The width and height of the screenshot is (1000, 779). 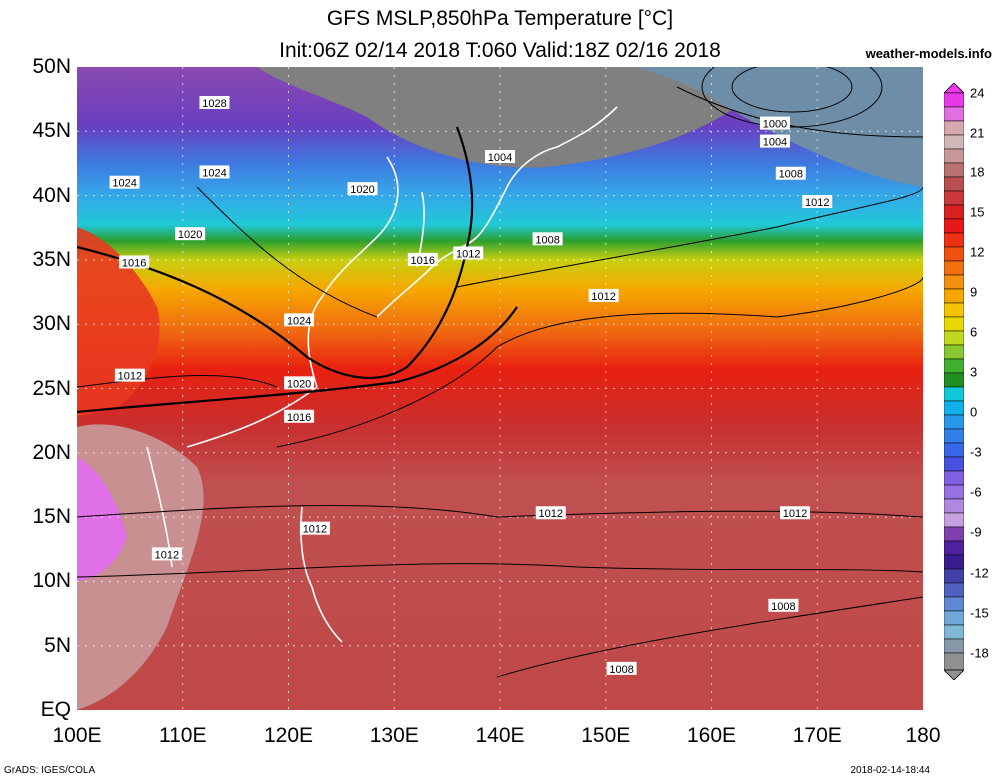 I want to click on colorbar-label-3: 3, so click(x=974, y=372).